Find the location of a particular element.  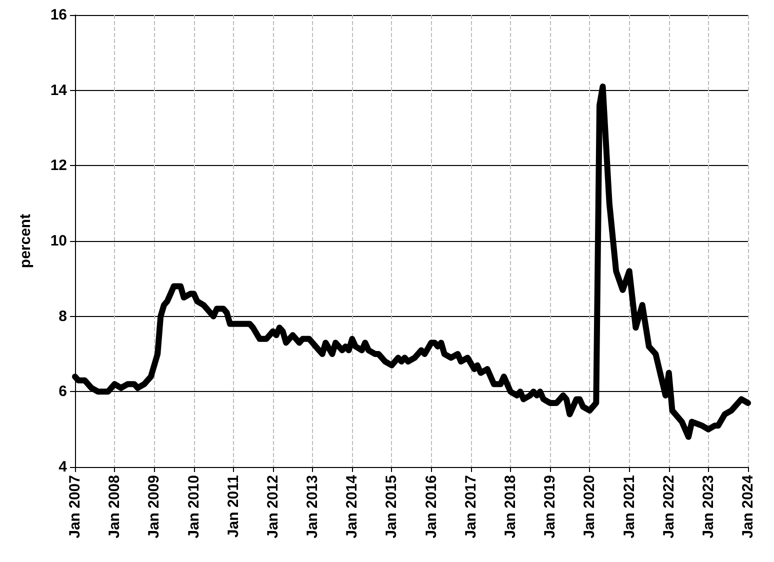

y-tick-label: 12 is located at coordinates (58, 165).